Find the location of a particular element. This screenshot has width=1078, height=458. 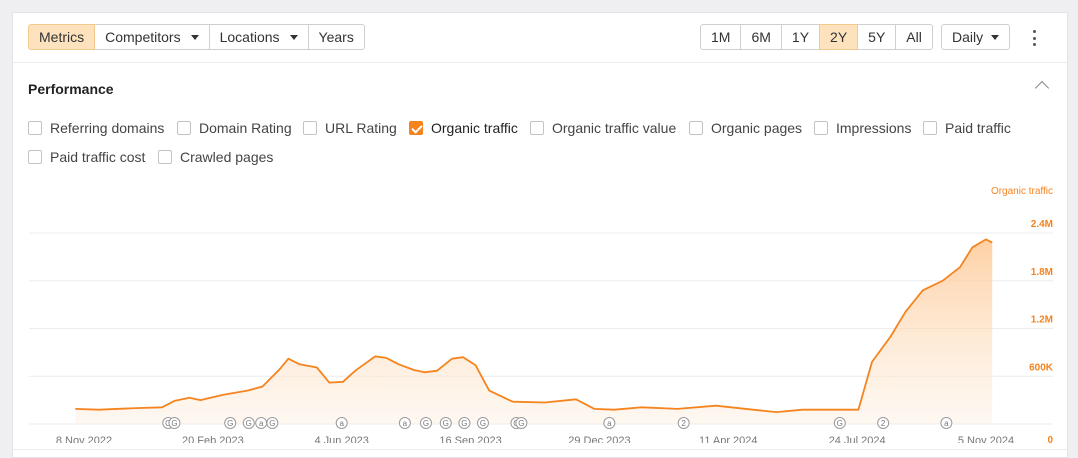

tab-competitors: Competitors is located at coordinates (152, 37).